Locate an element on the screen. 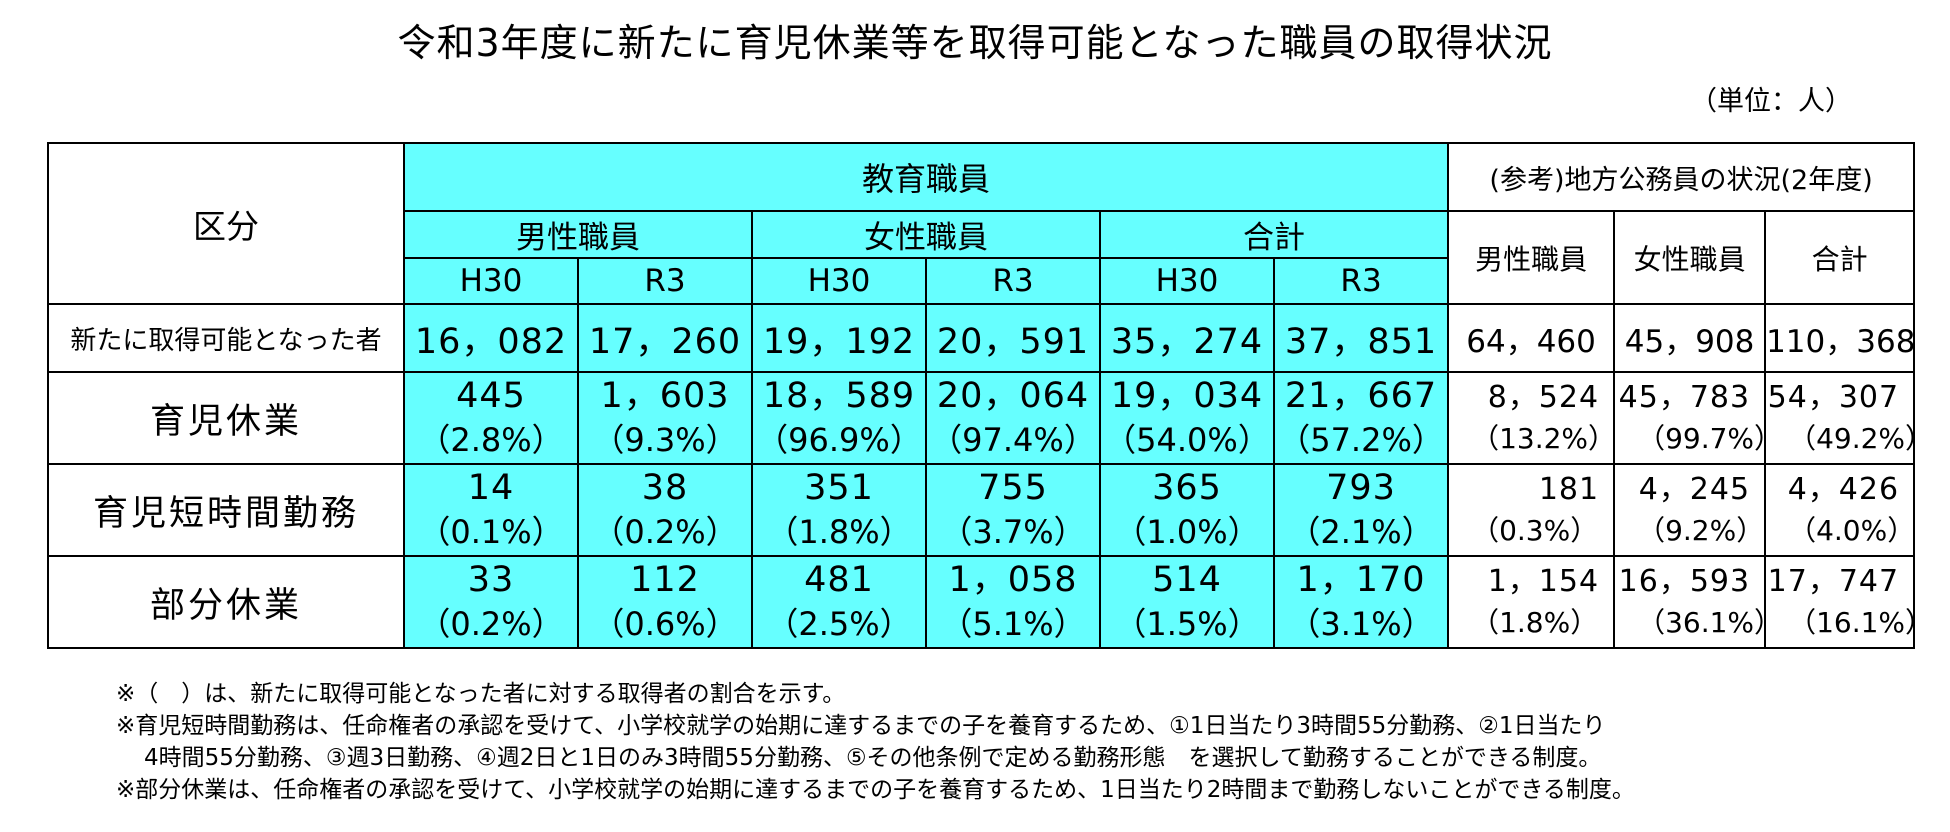  table-cell: 1，058 （5.1%） is located at coordinates (1013, 602).